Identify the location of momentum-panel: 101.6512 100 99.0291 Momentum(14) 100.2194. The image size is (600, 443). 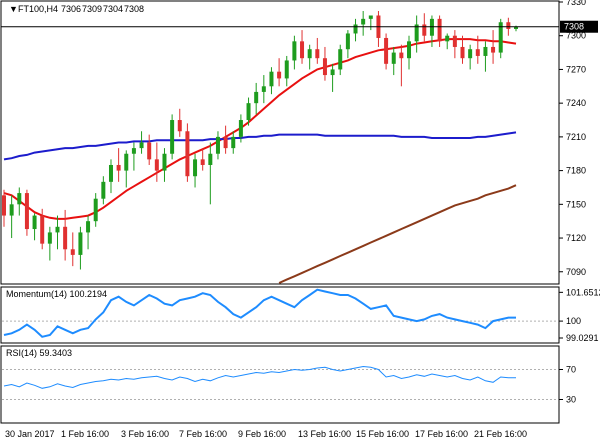
(300, 315).